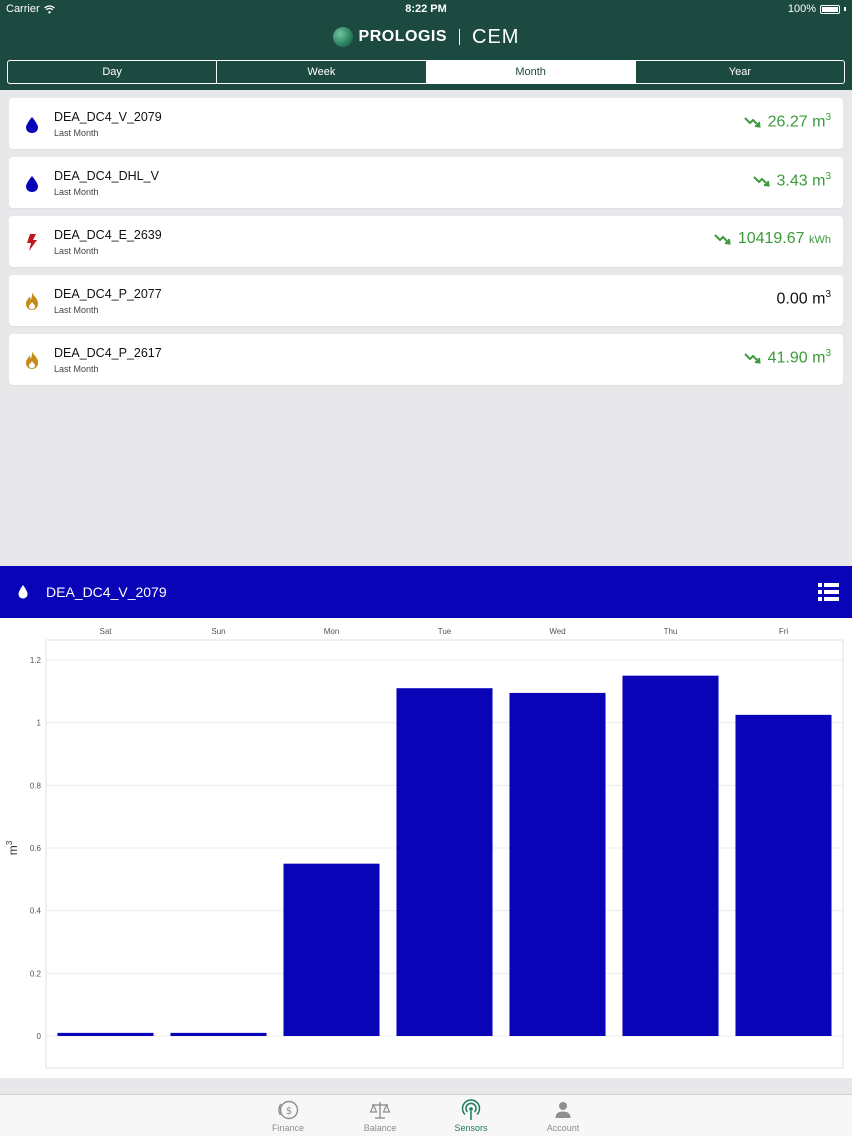  What do you see at coordinates (828, 592) in the screenshot?
I see `list-view-icon` at bounding box center [828, 592].